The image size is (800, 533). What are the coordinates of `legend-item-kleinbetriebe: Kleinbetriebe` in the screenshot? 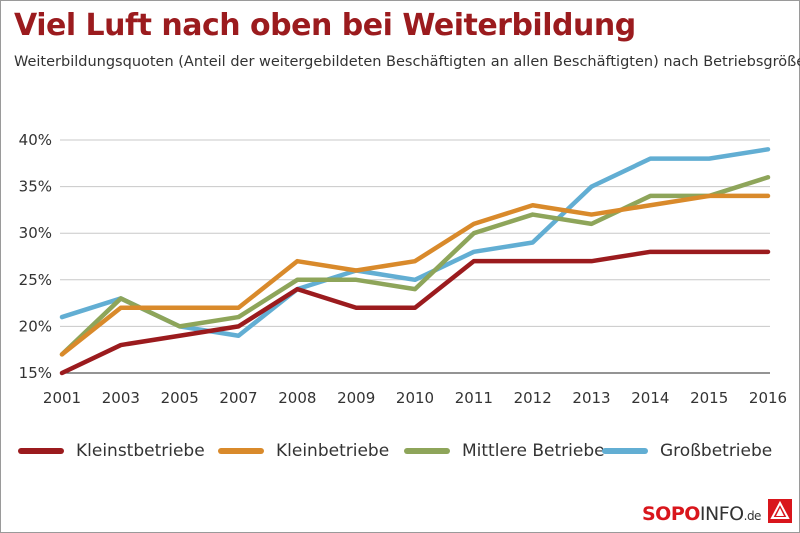 It's located at (303, 451).